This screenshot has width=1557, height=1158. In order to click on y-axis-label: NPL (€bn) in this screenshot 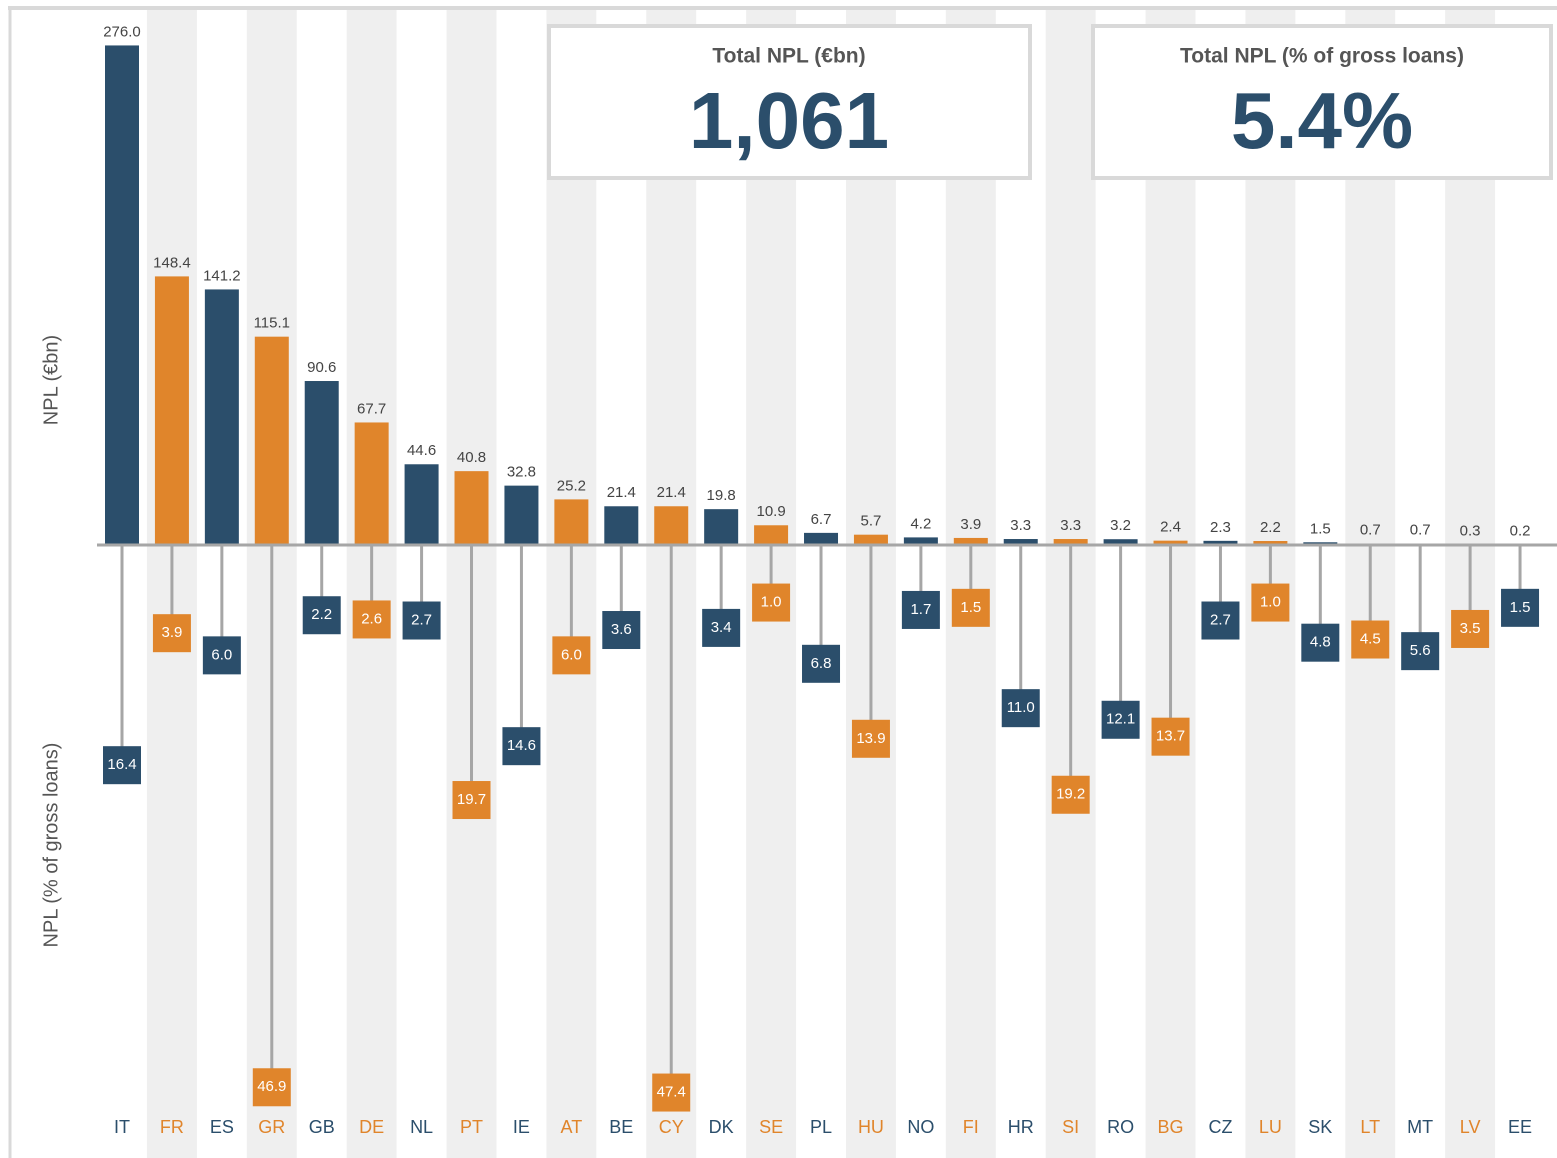, I will do `click(51, 380)`.